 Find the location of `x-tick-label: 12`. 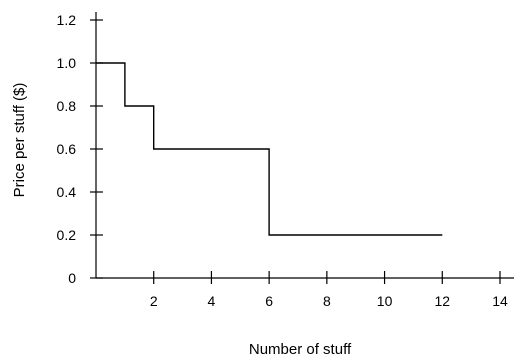

x-tick-label: 12 is located at coordinates (442, 301).